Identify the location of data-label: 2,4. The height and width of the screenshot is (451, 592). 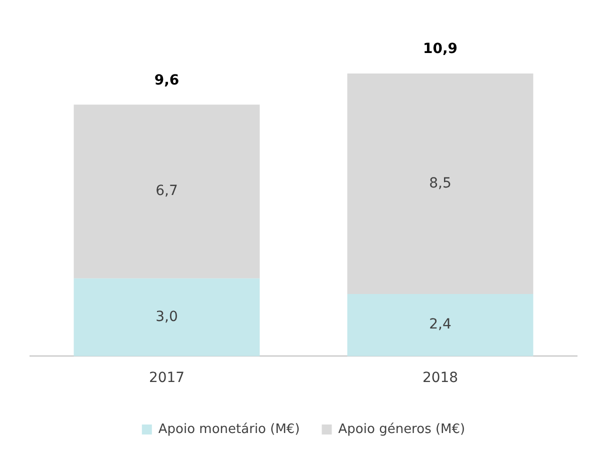
(440, 324).